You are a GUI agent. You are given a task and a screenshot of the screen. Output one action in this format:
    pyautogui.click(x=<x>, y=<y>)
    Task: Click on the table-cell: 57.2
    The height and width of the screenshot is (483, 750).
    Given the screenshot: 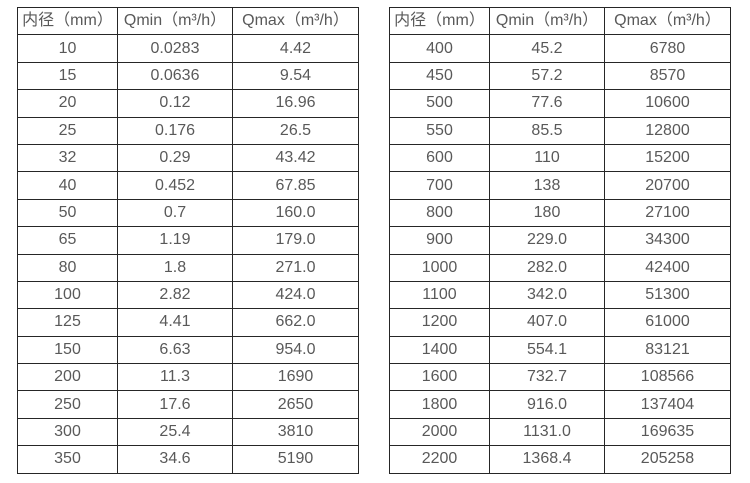 What is the action you would take?
    pyautogui.click(x=547, y=76)
    